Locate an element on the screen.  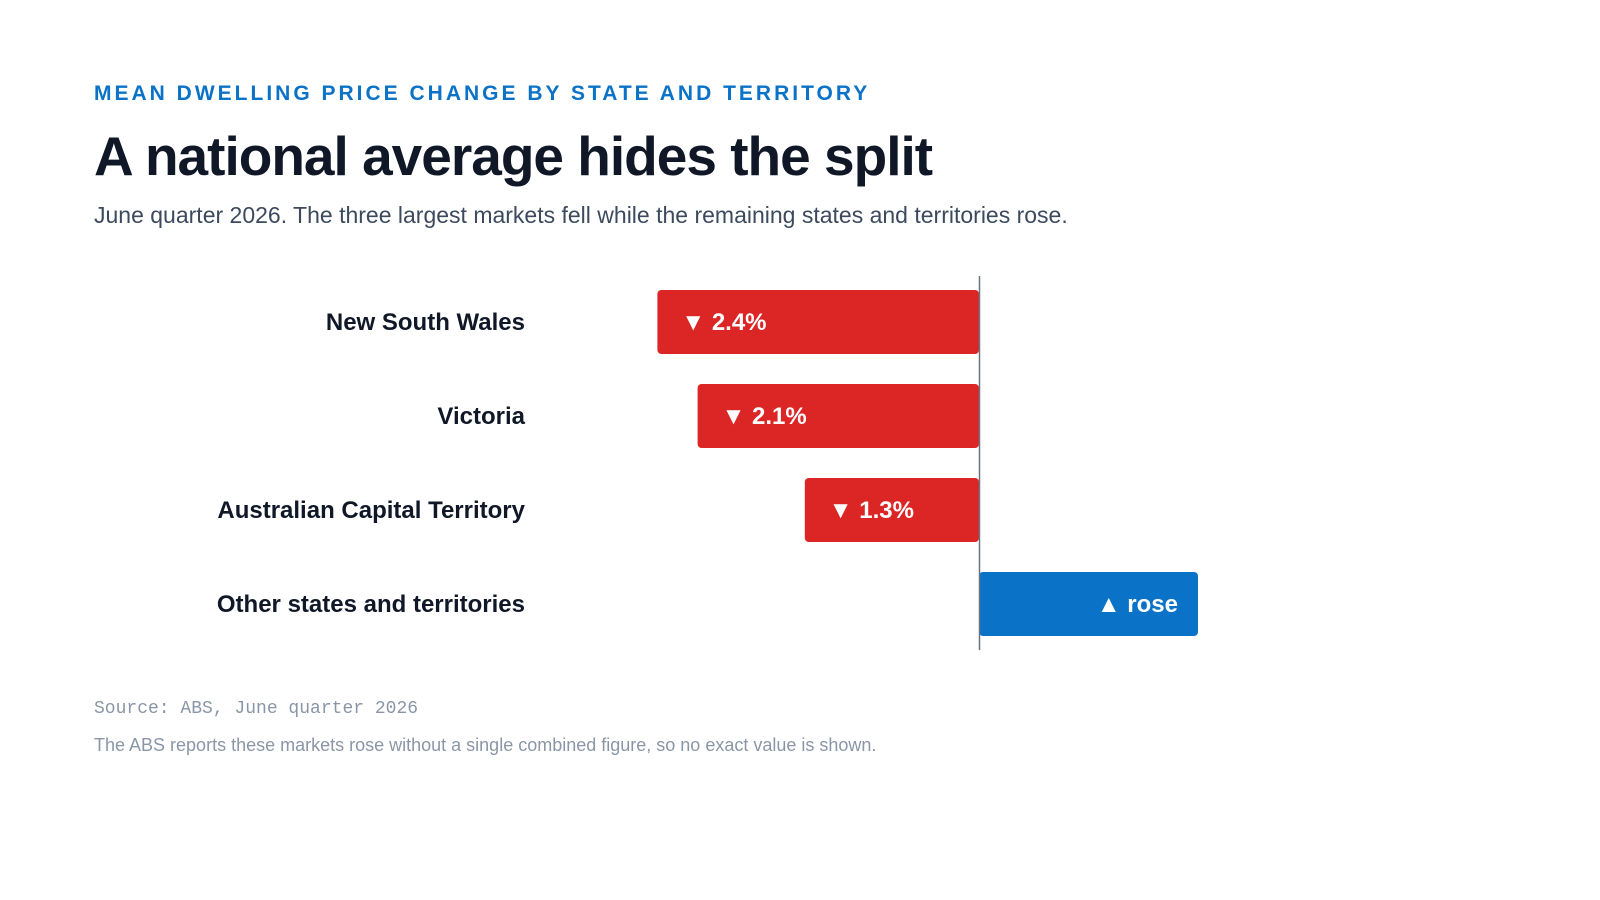
source-note: Source: ABS, June quarter 2026 is located at coordinates (256, 709).